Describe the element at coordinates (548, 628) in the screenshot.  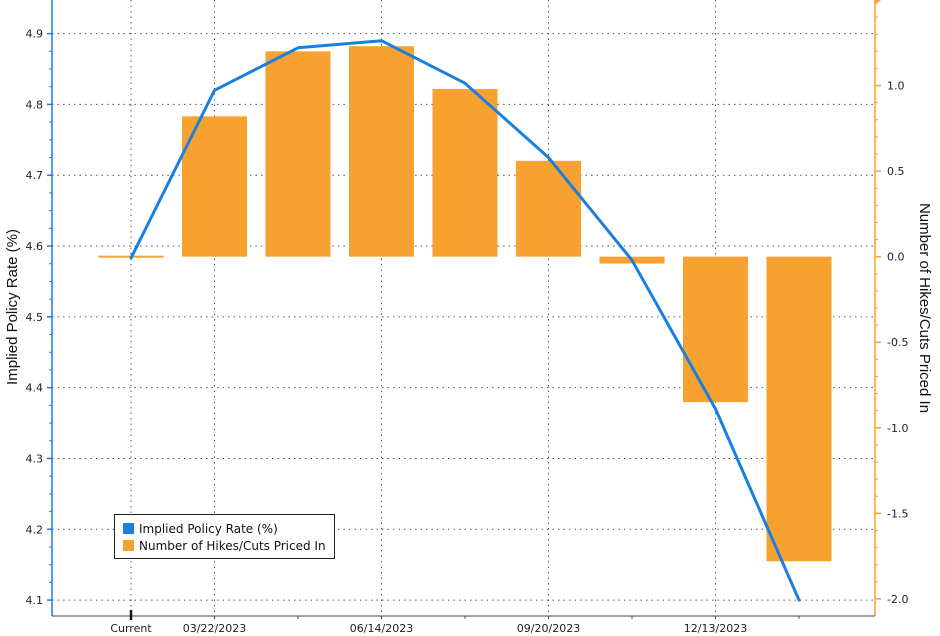
I see `x-tick-label: 09/20/2023` at that location.